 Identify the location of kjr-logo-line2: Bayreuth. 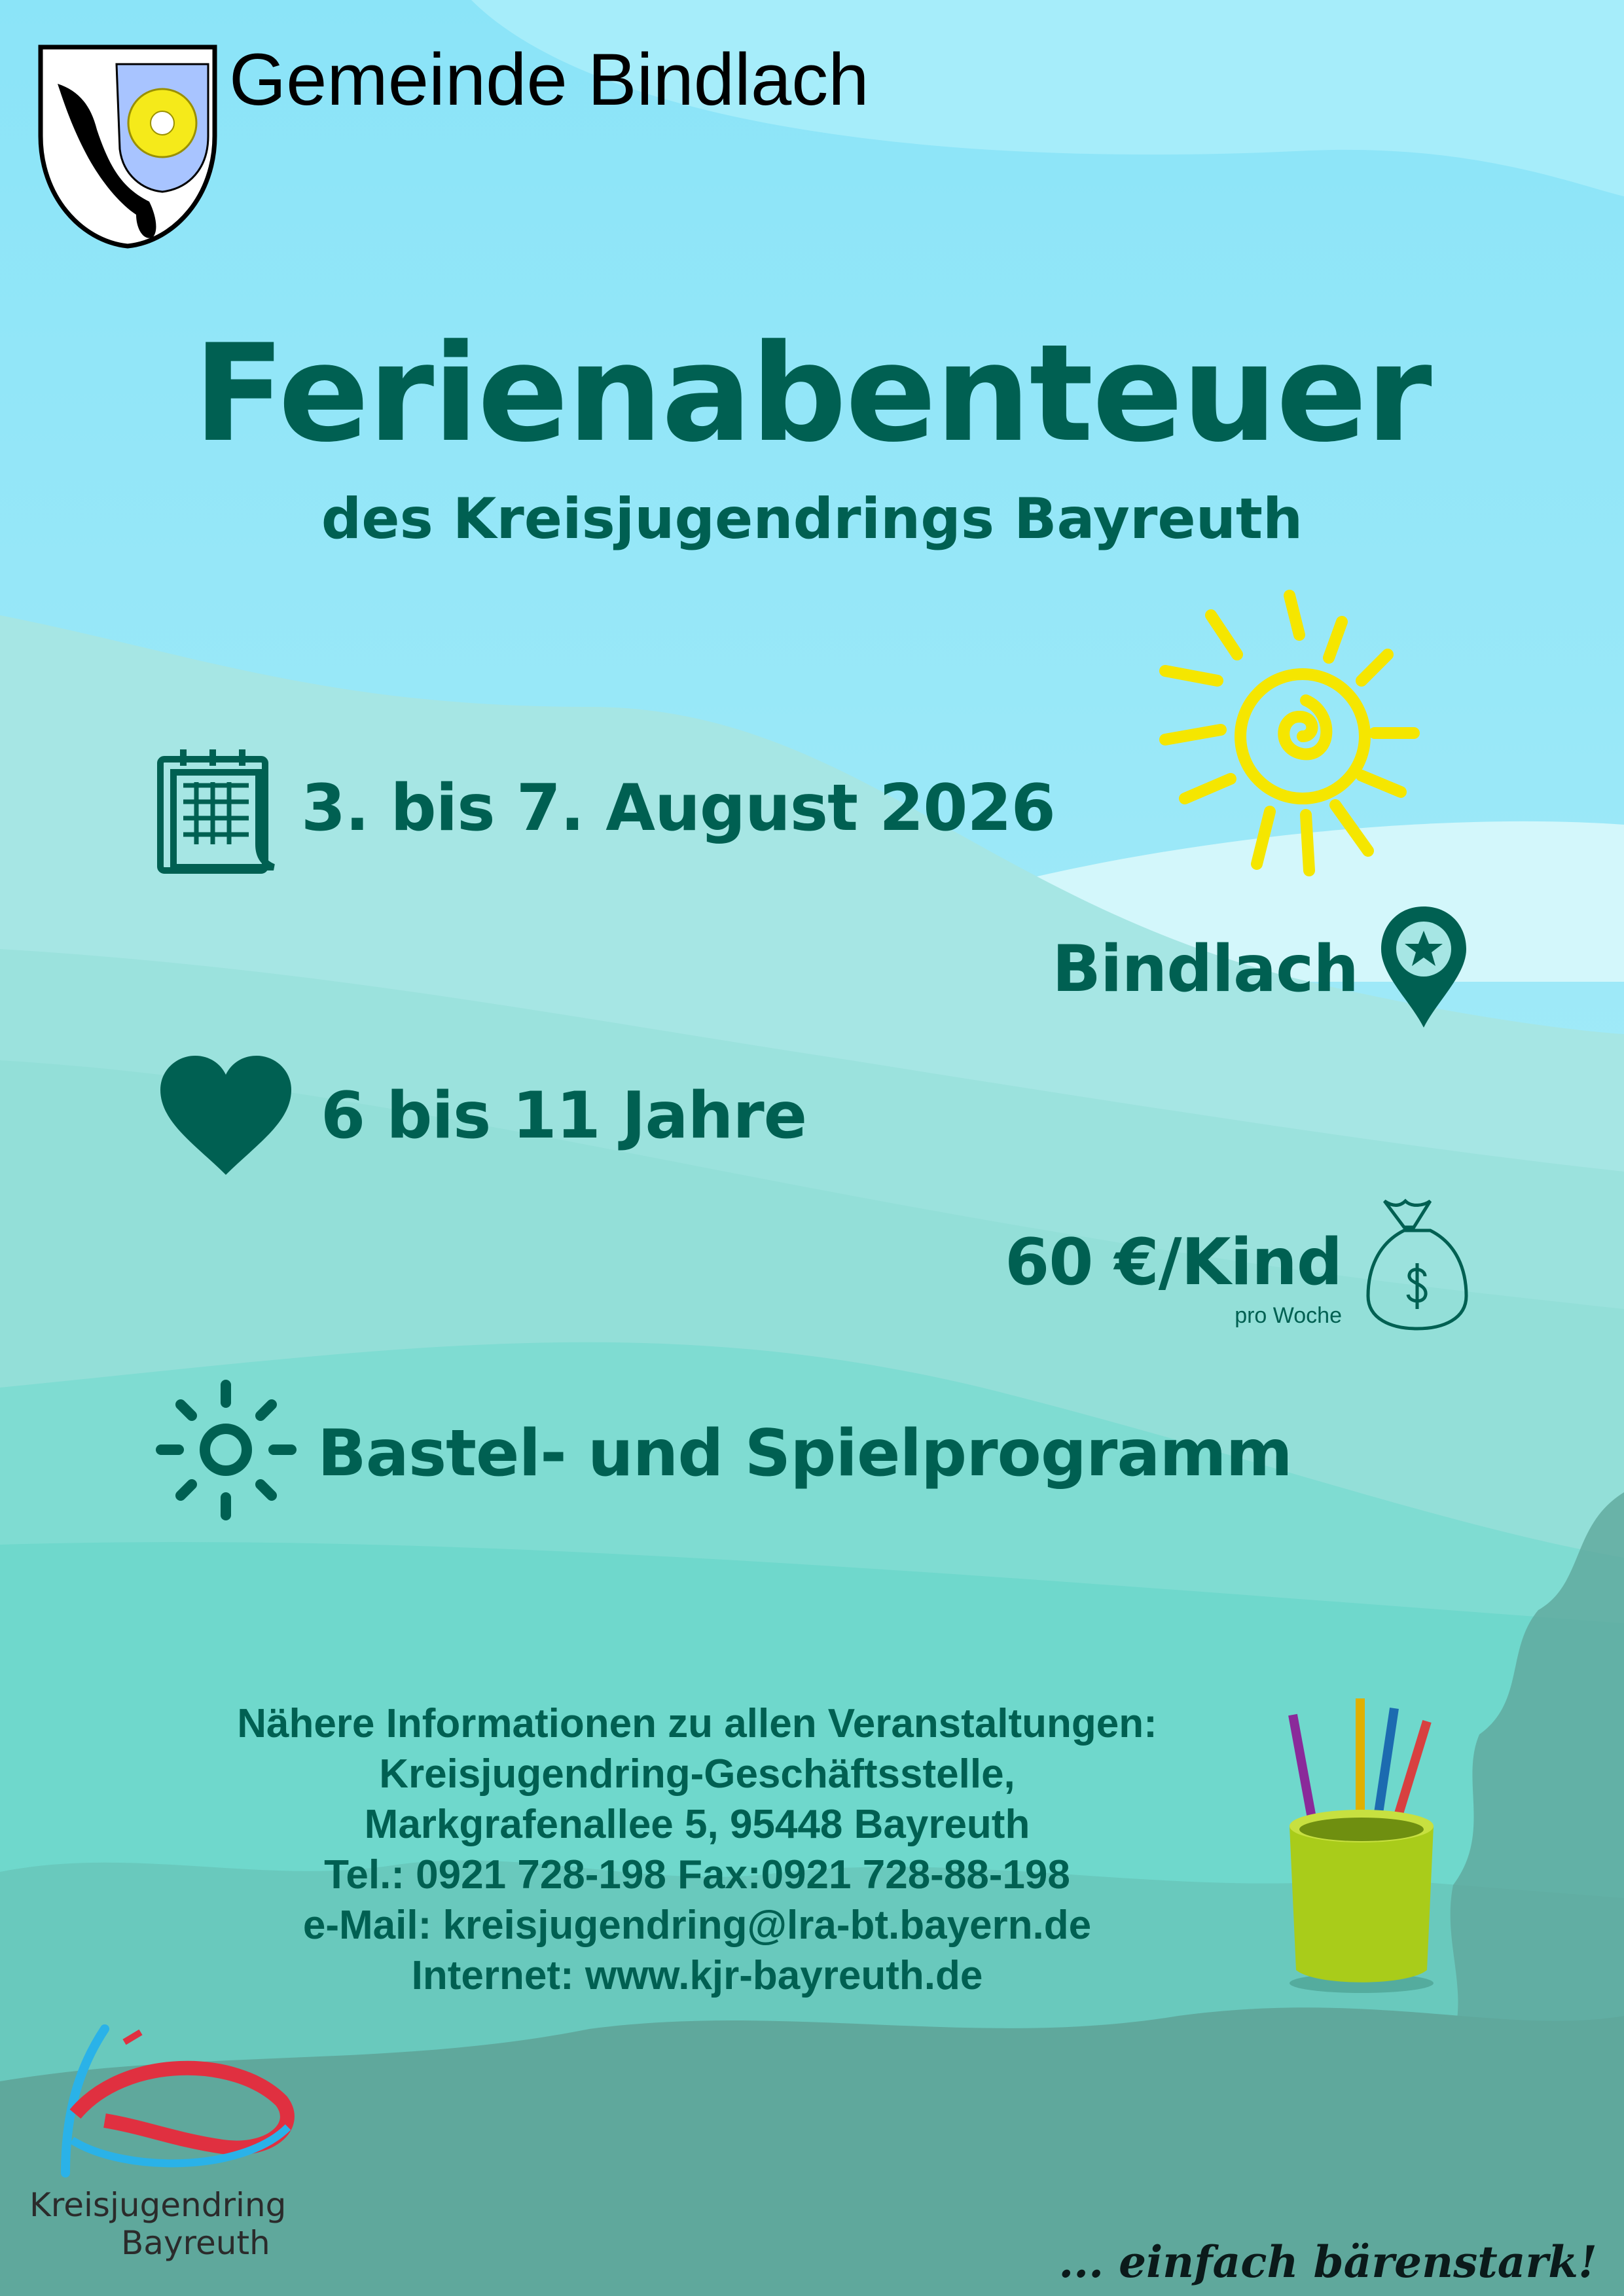
(195, 2243).